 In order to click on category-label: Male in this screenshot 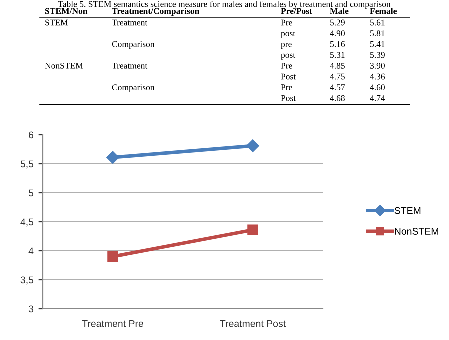, I will do `click(339, 11)`.